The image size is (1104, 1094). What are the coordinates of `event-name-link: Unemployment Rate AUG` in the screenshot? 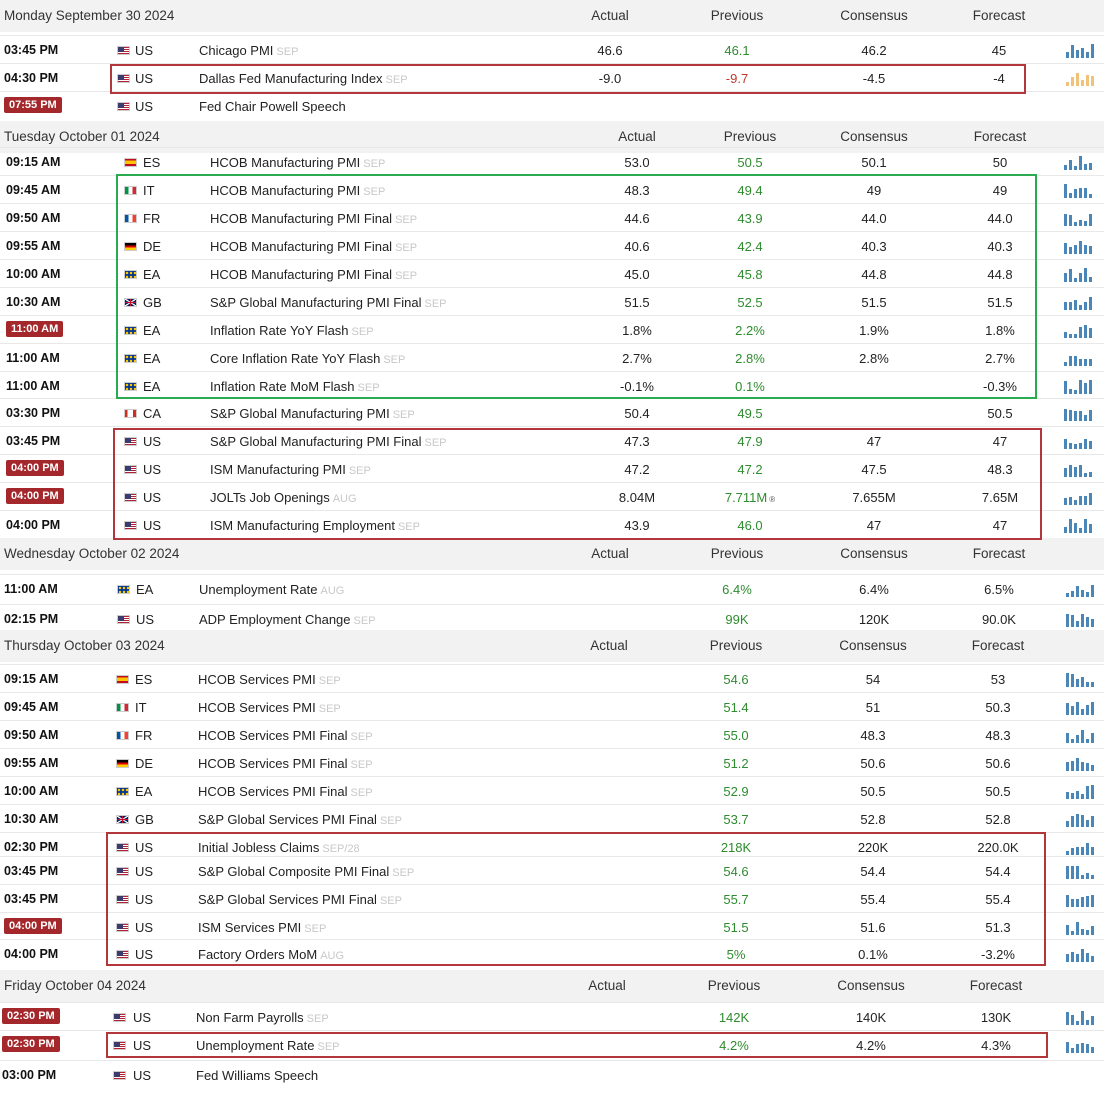 It's located at (271, 589).